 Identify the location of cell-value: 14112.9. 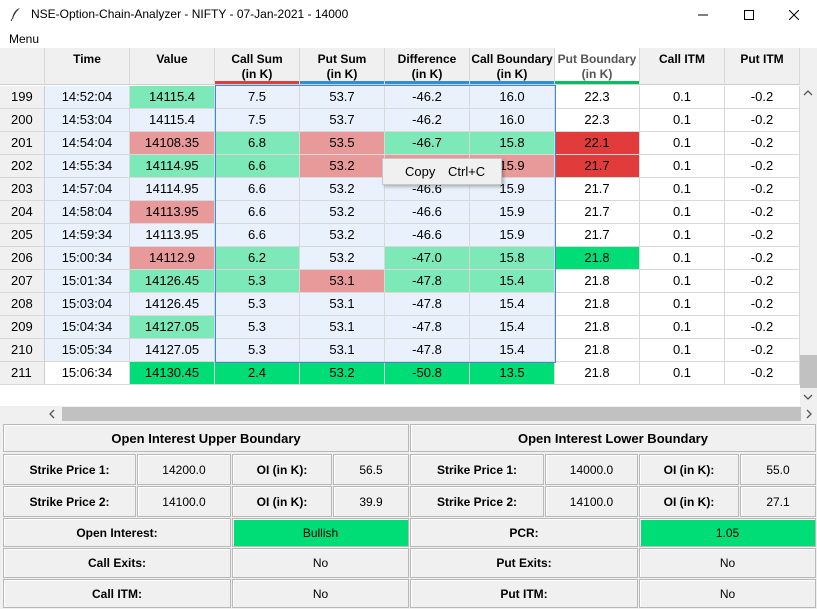
(172, 258).